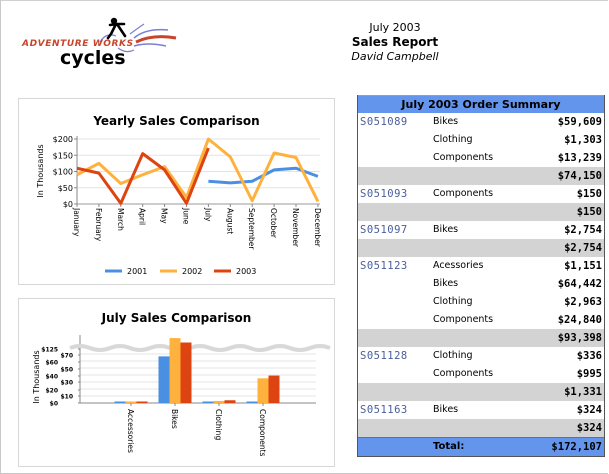  Describe the element at coordinates (98, 225) in the screenshot. I see `yearly-x-tick: February` at that location.